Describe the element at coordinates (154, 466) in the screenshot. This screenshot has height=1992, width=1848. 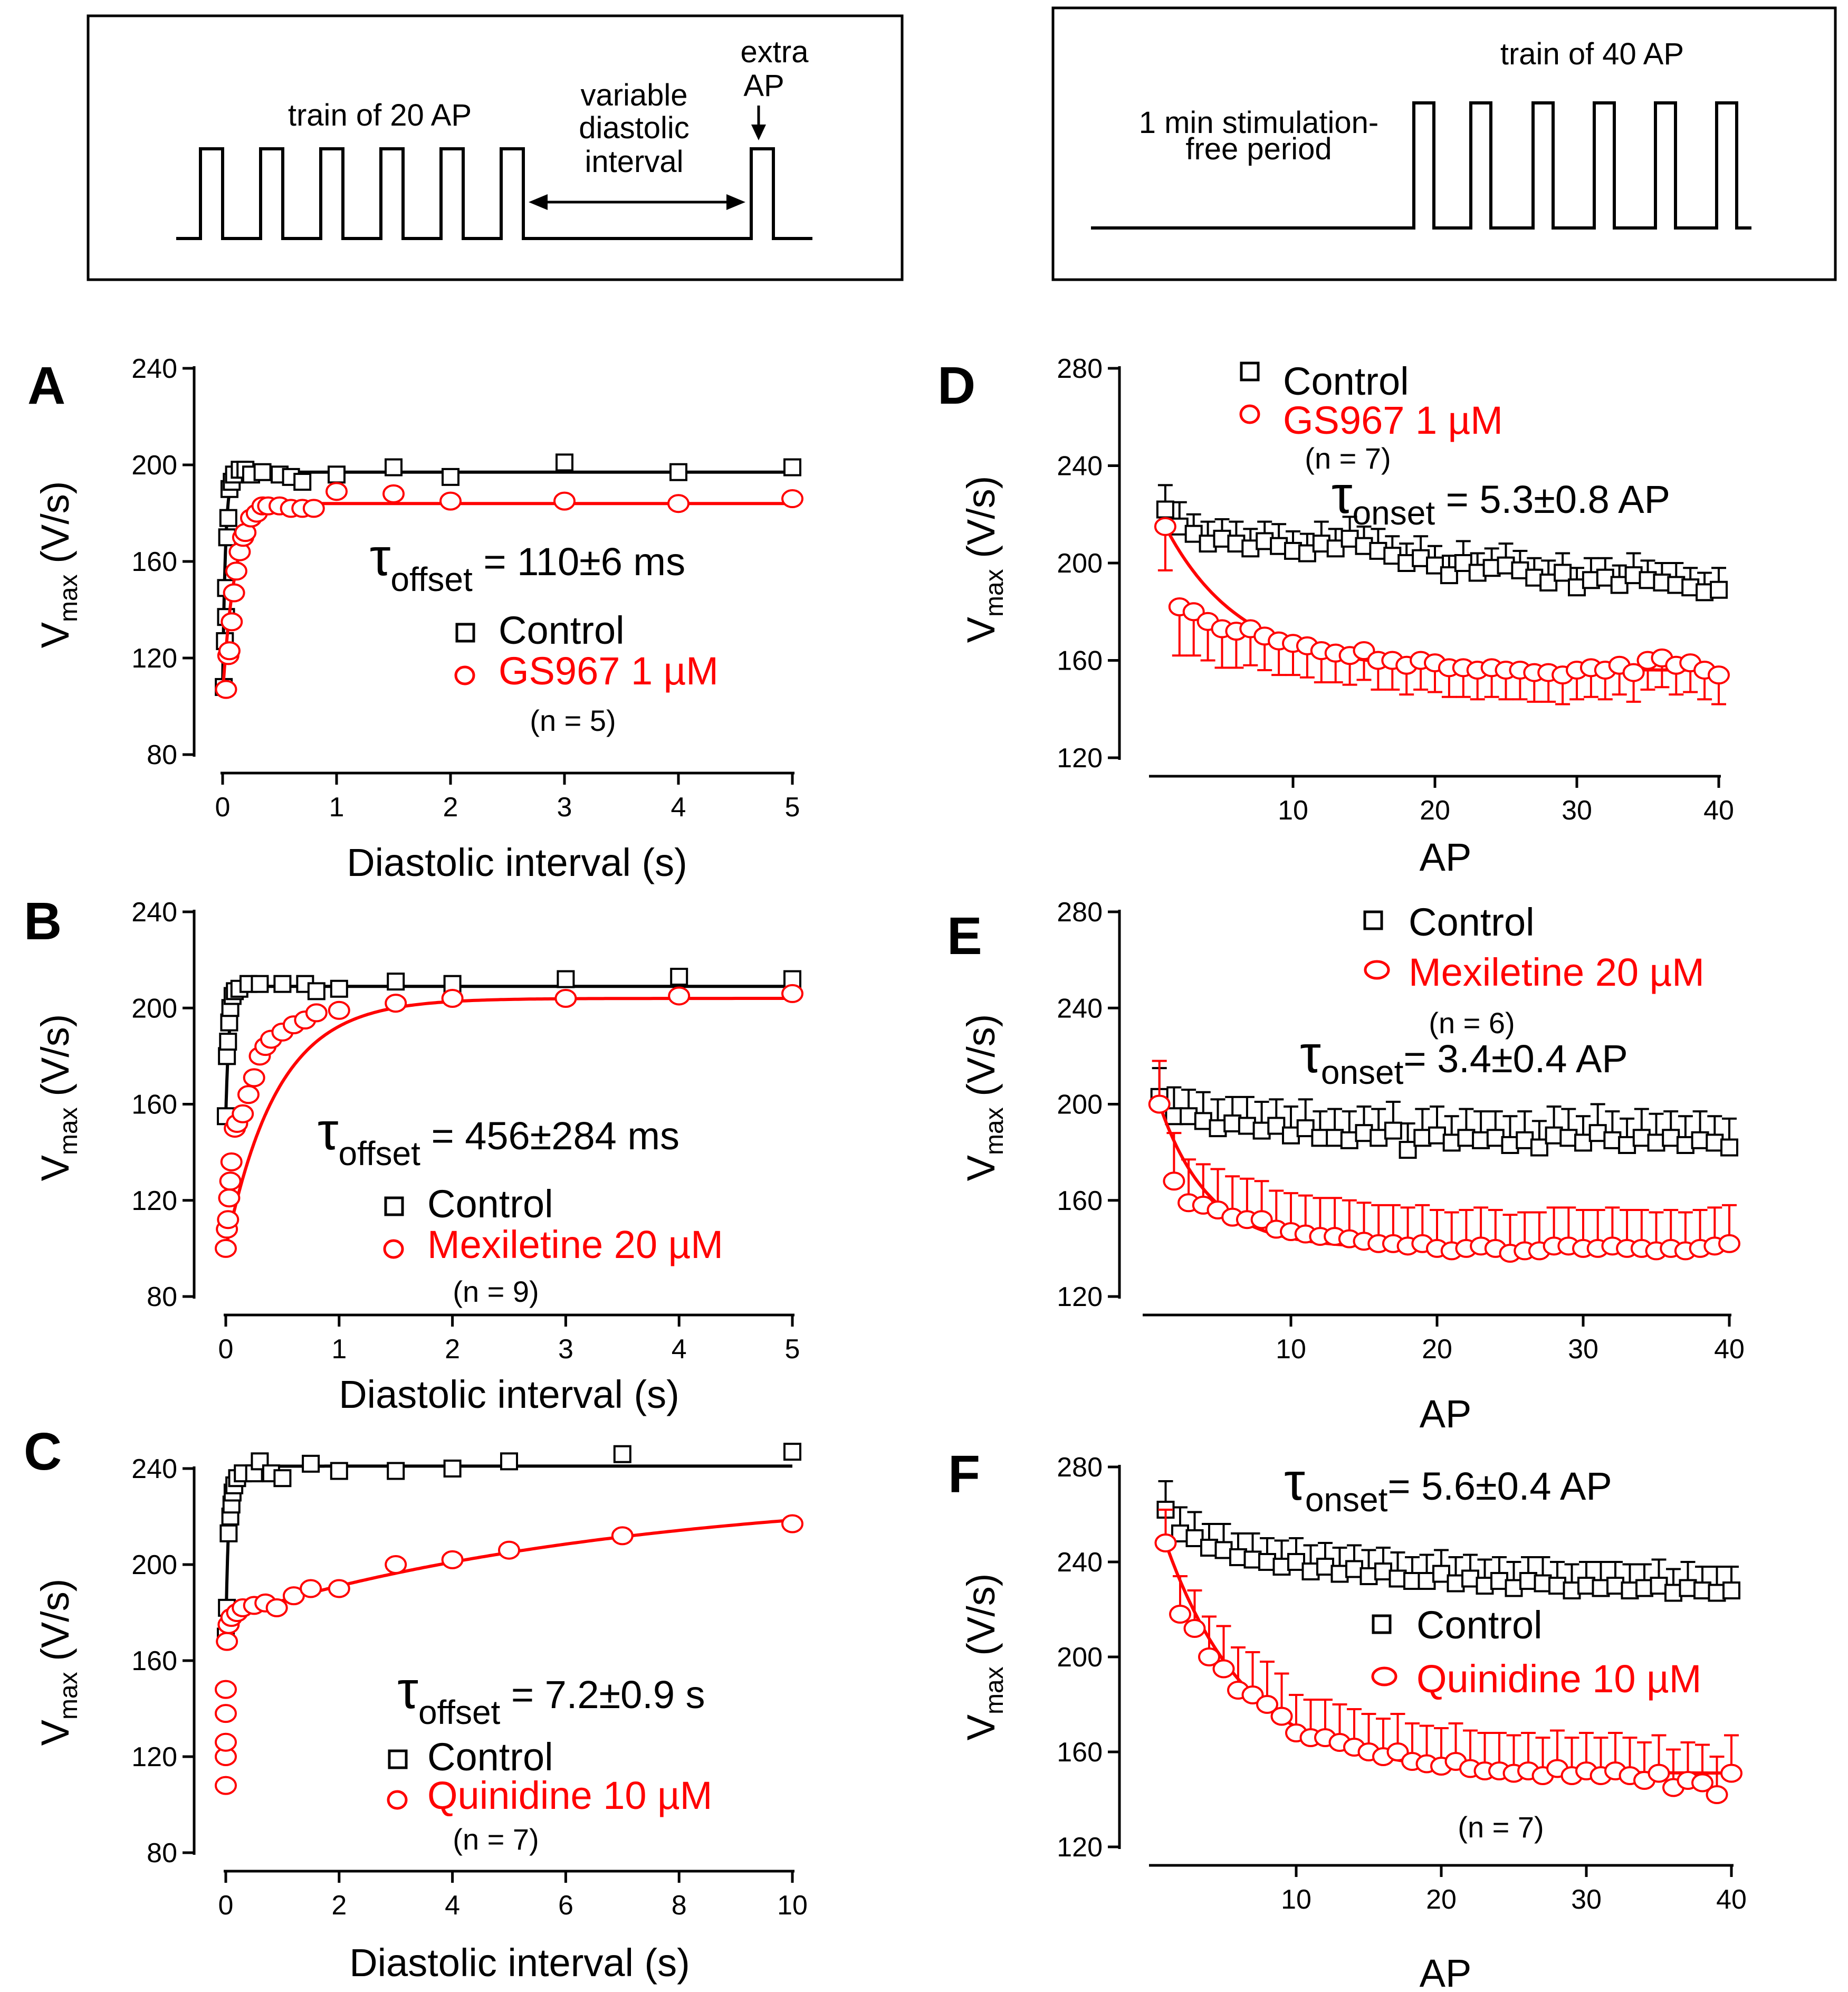
I see `panel-a-y-tick-label: 200` at that location.